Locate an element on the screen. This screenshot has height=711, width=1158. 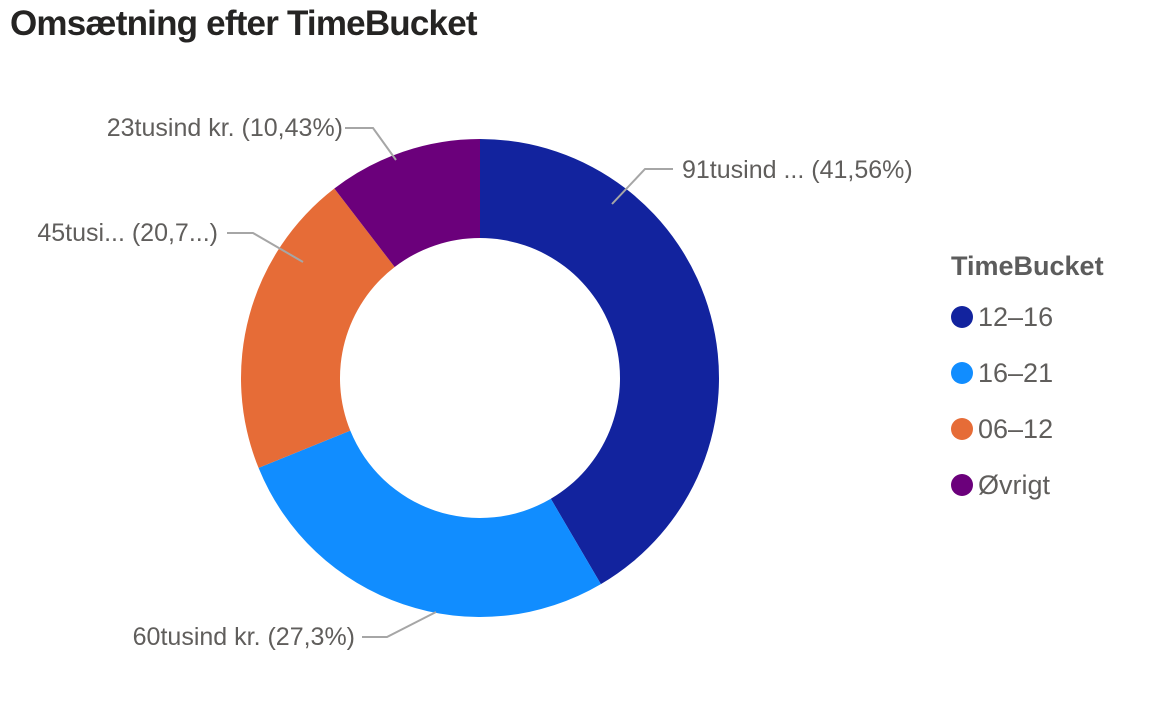
legend-item-12-16: 12–16 is located at coordinates (1051, 317).